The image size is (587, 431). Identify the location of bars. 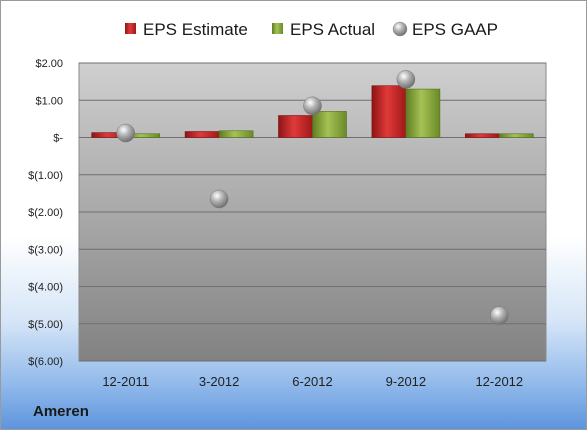
(312, 111).